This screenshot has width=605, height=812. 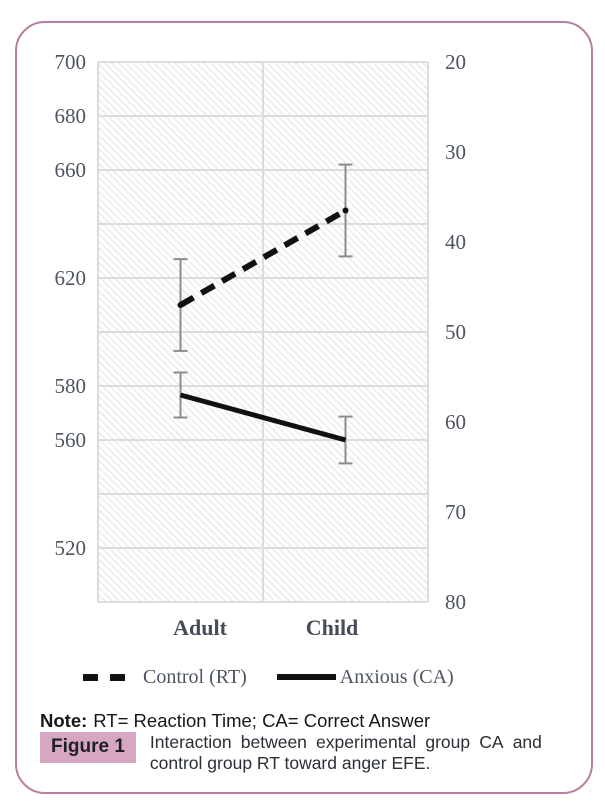 I want to click on y-axis-left-tick: 560, so click(x=70, y=440).